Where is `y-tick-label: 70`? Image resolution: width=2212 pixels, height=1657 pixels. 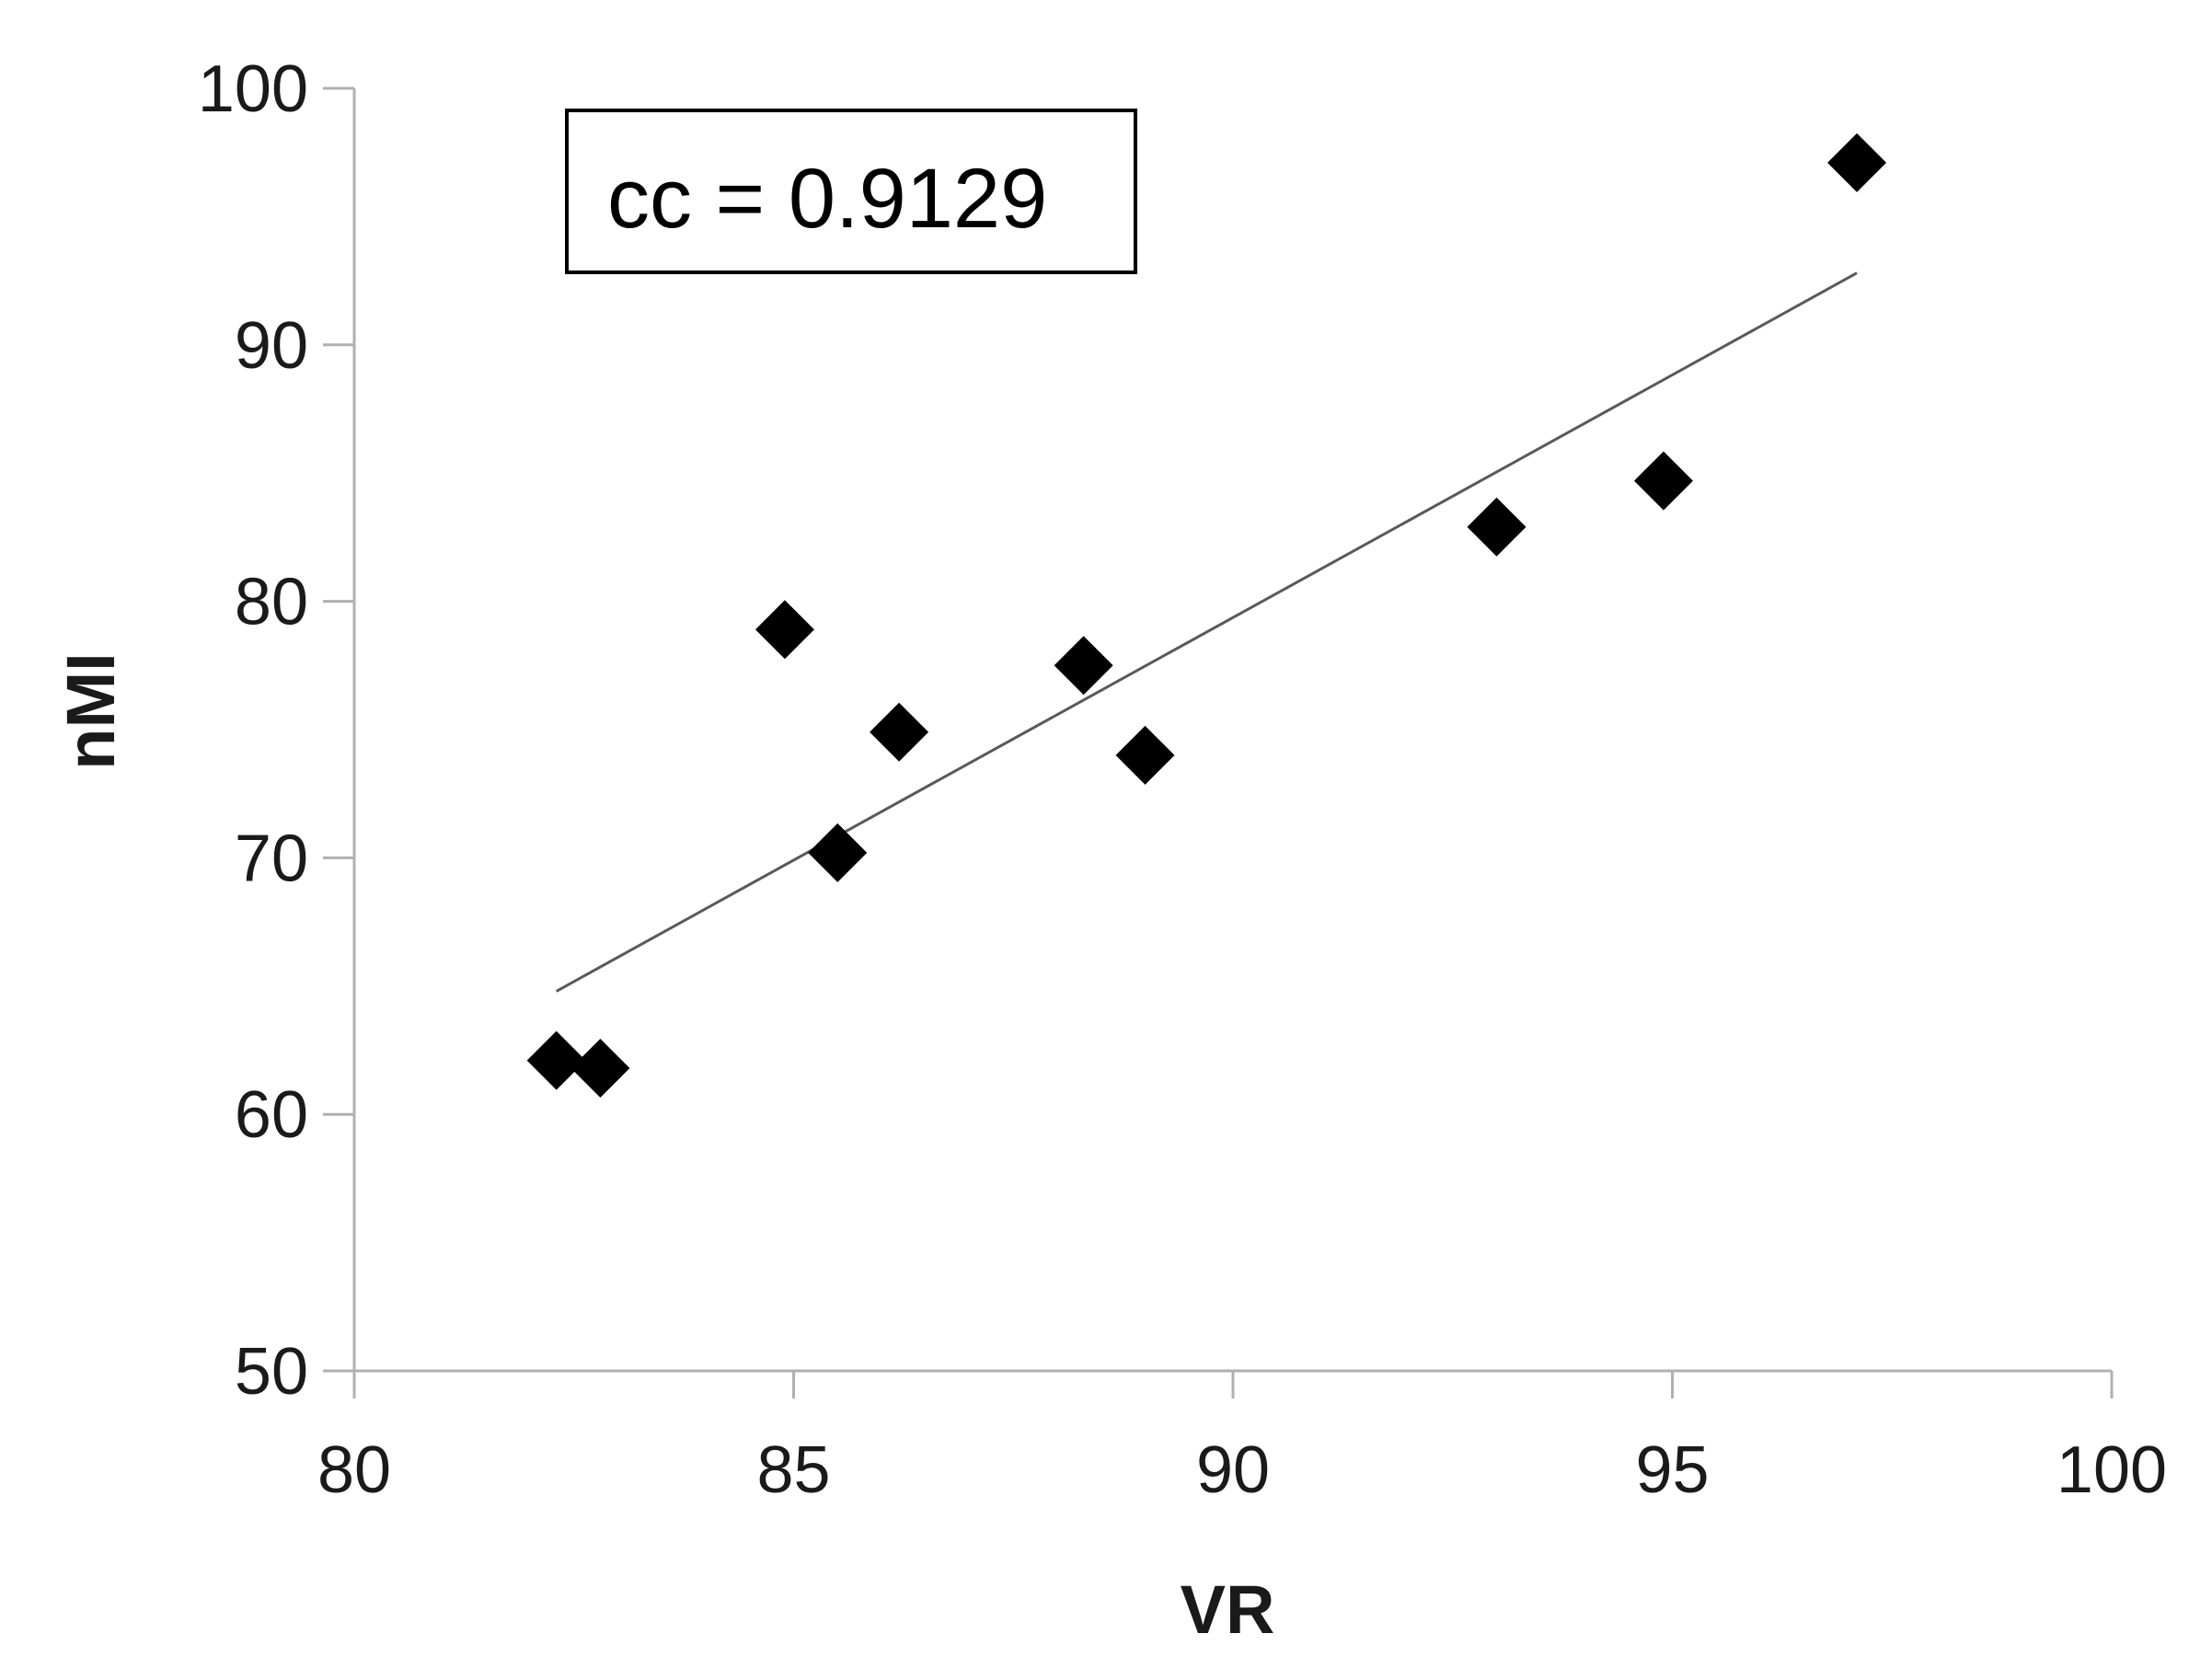
y-tick-label: 70 is located at coordinates (271, 858).